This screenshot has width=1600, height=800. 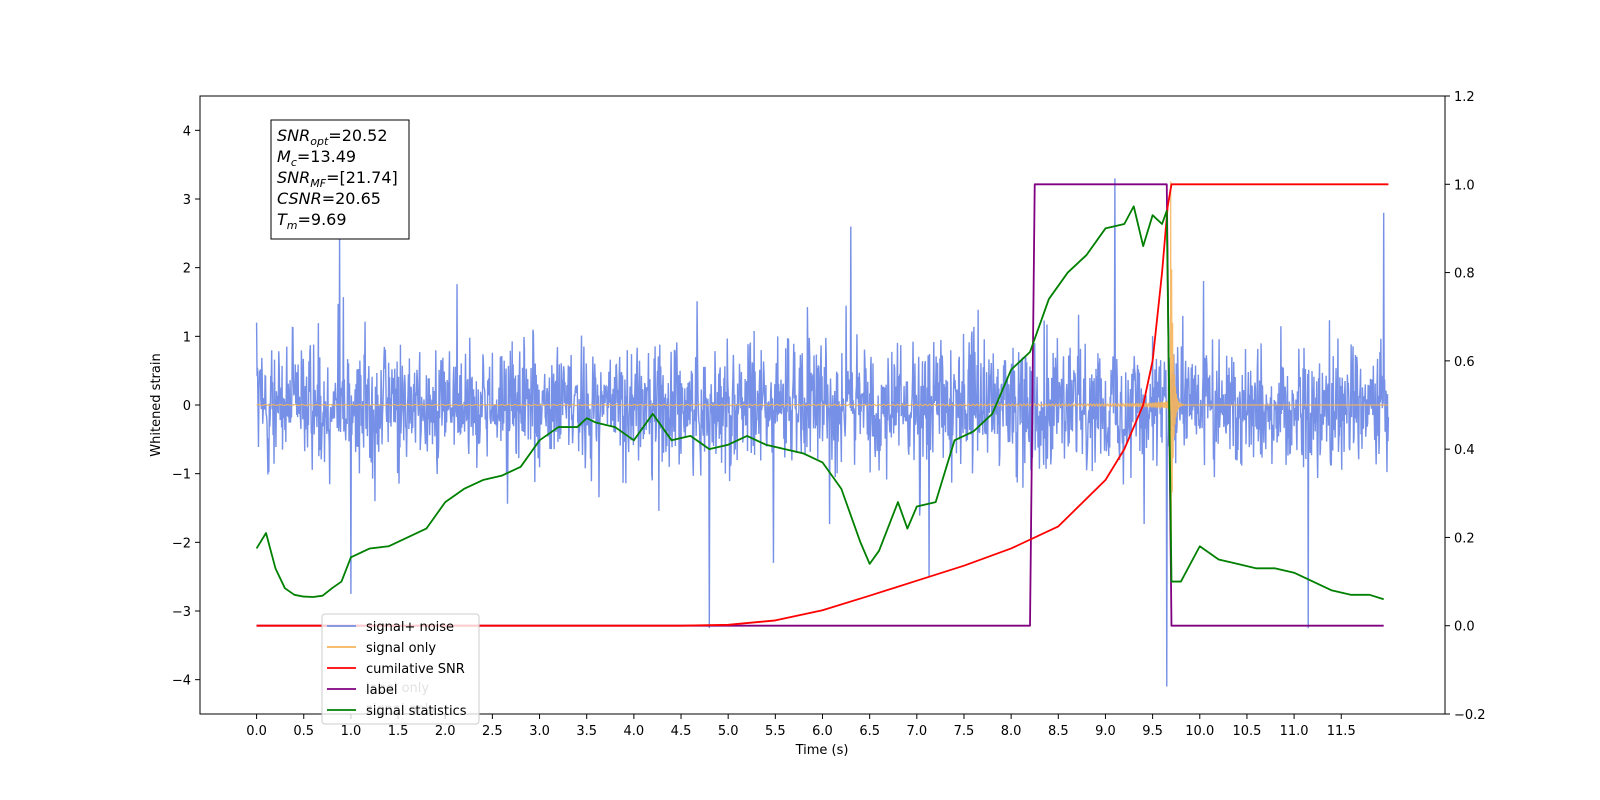 I want to click on y-tick-label: 2, so click(x=187, y=269).